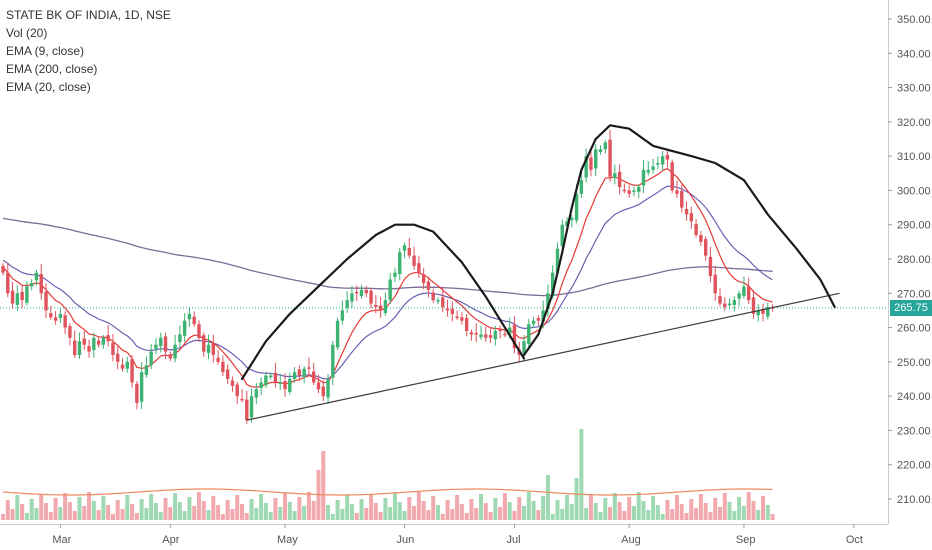 The height and width of the screenshot is (550, 932). I want to click on price-tick-label: 310.00, so click(914, 157).